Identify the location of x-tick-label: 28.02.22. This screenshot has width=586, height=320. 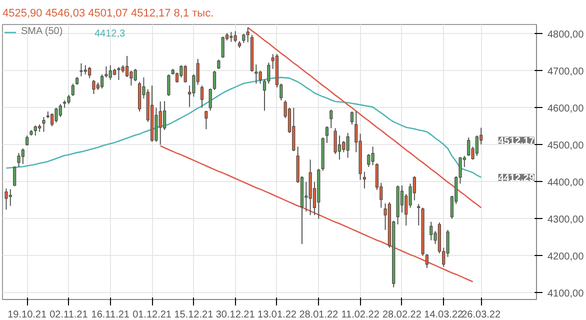
(402, 315).